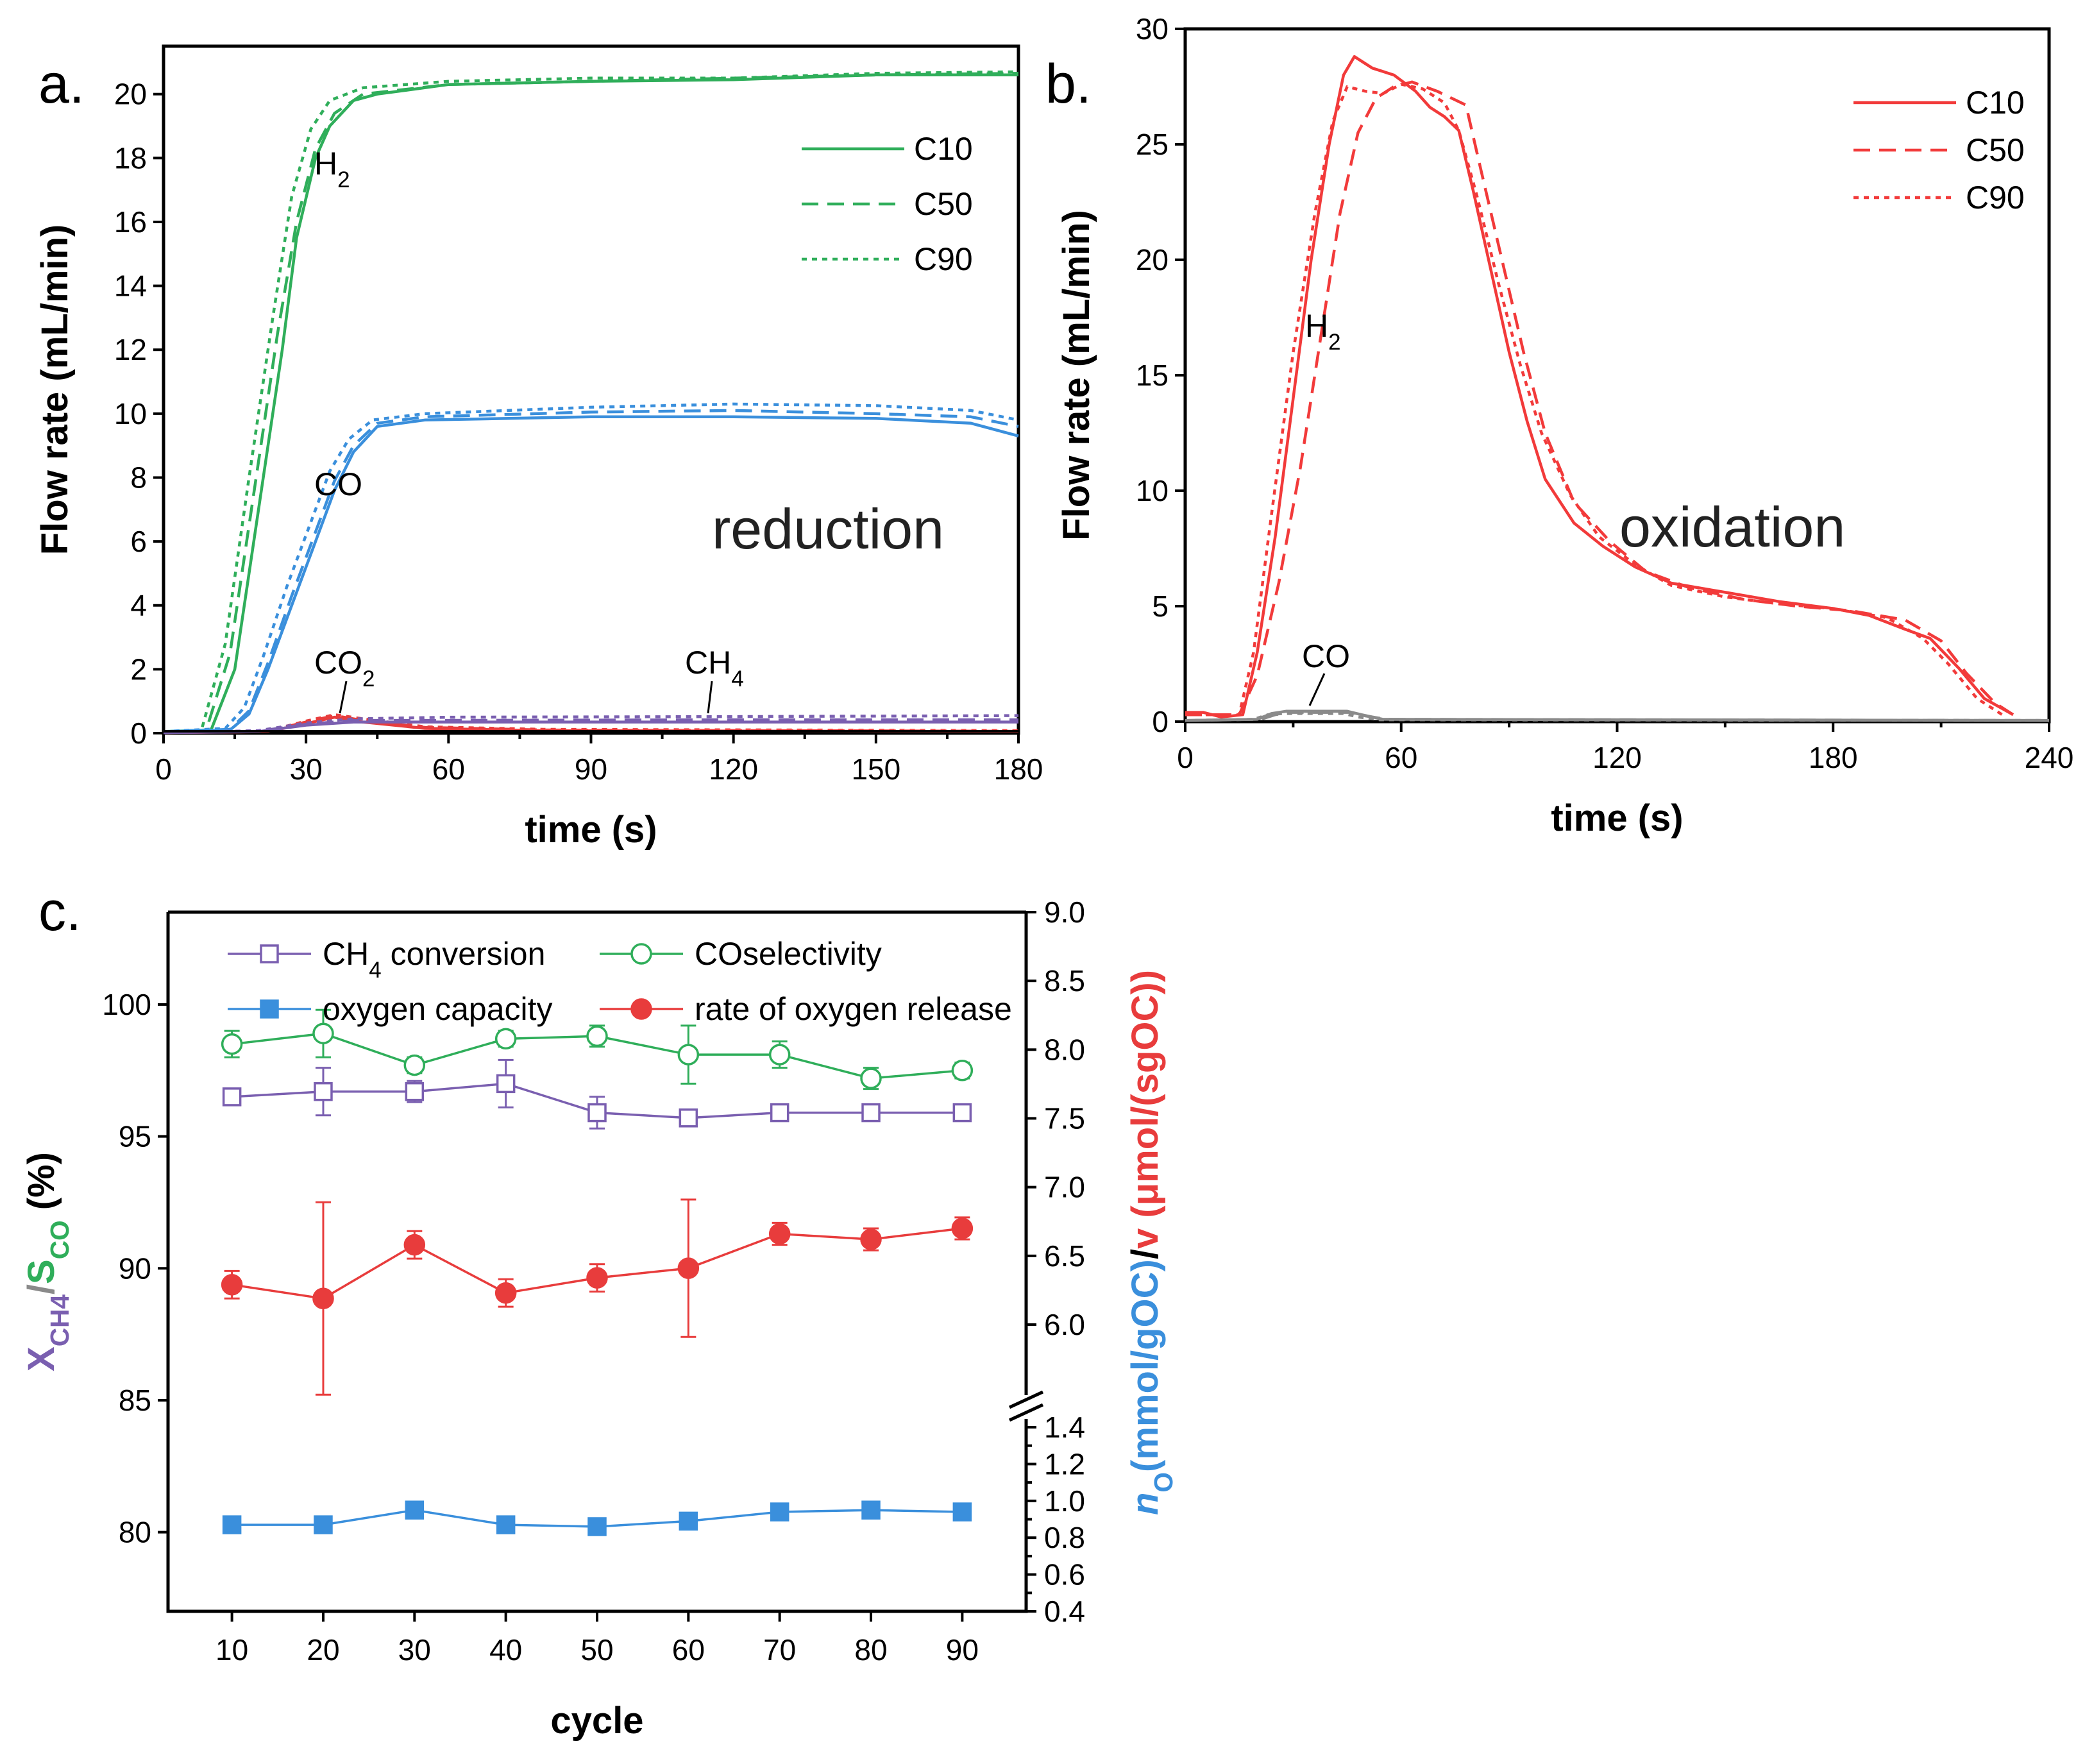 This screenshot has width=2085, height=1764. Describe the element at coordinates (126, 1004) in the screenshot. I see `y-left-tick-label: 100` at that location.